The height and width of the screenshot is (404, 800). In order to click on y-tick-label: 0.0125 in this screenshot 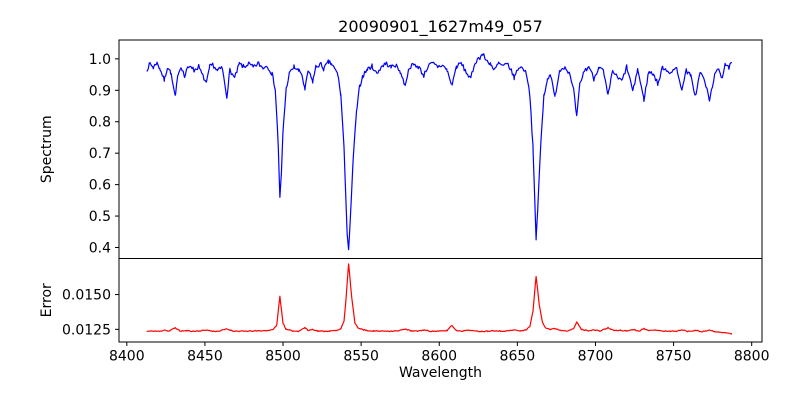, I will do `click(86, 330)`.